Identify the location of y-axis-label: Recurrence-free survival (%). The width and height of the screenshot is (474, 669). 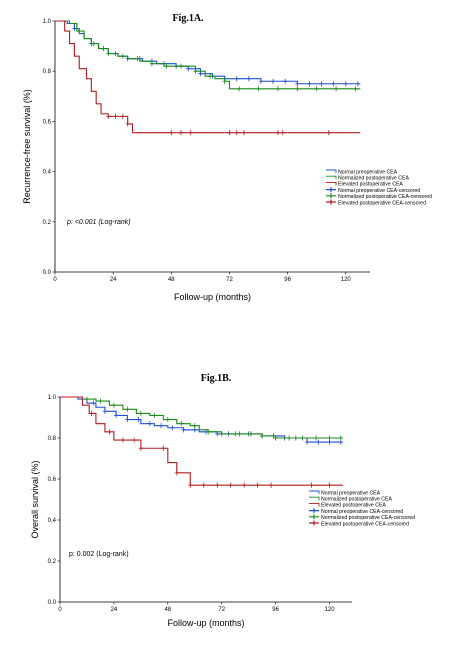
(27, 146).